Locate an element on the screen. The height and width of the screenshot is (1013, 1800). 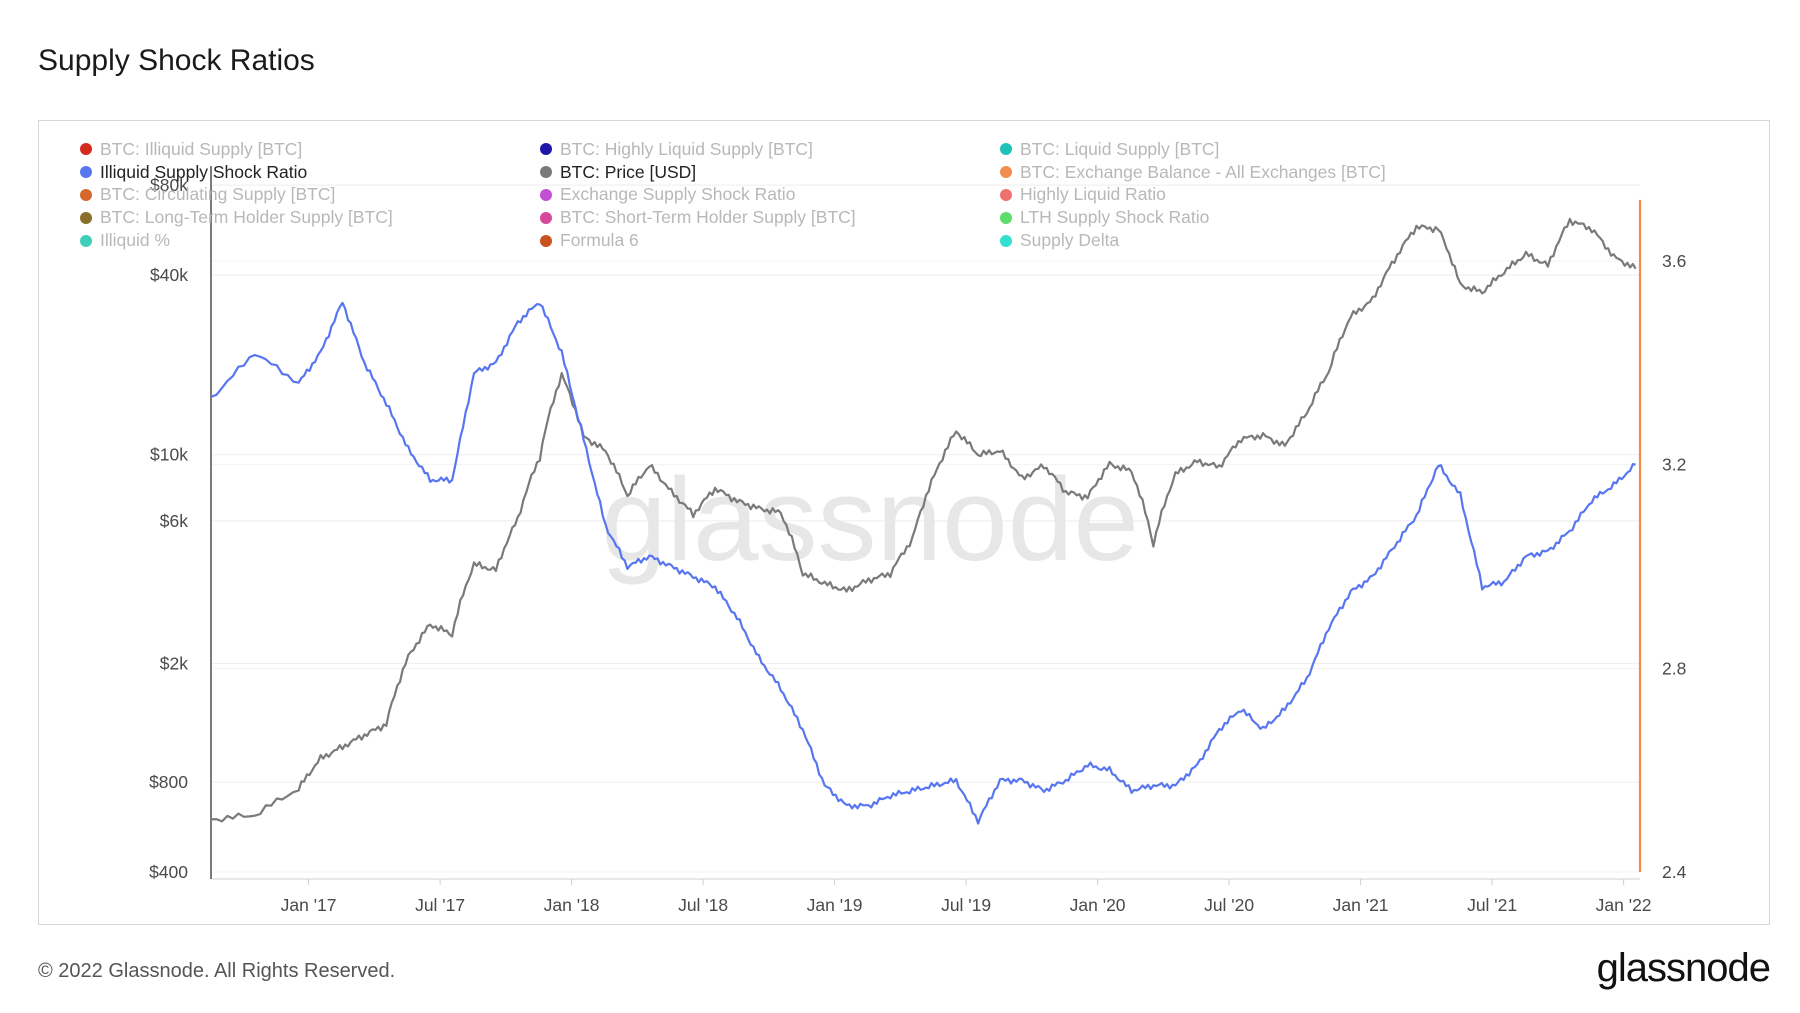
legend-item: Illiquid Supply Shock Ratio is located at coordinates (310, 172).